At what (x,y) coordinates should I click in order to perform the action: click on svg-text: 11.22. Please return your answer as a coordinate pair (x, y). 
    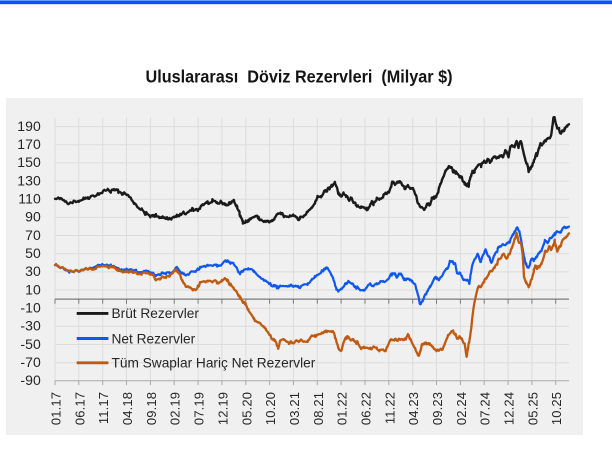
    Looking at the image, I should click on (389, 408).